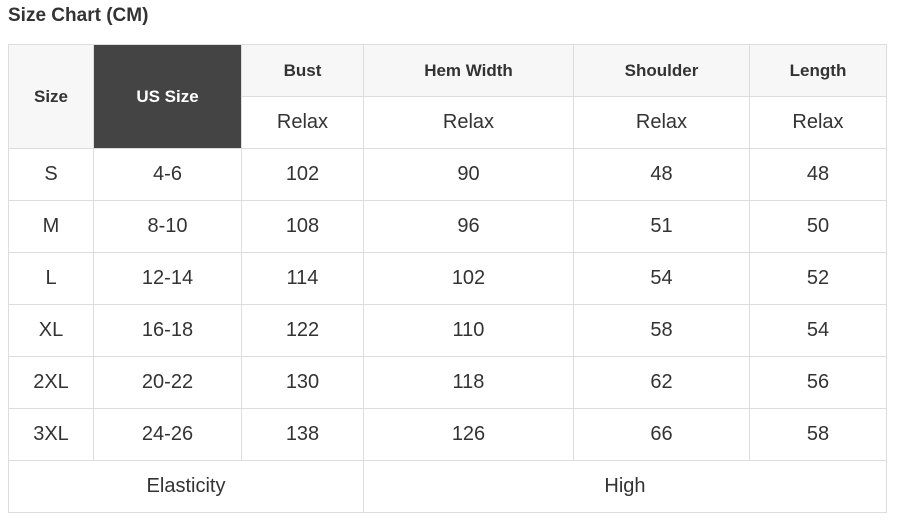  I want to click on cell-size: S, so click(51, 174).